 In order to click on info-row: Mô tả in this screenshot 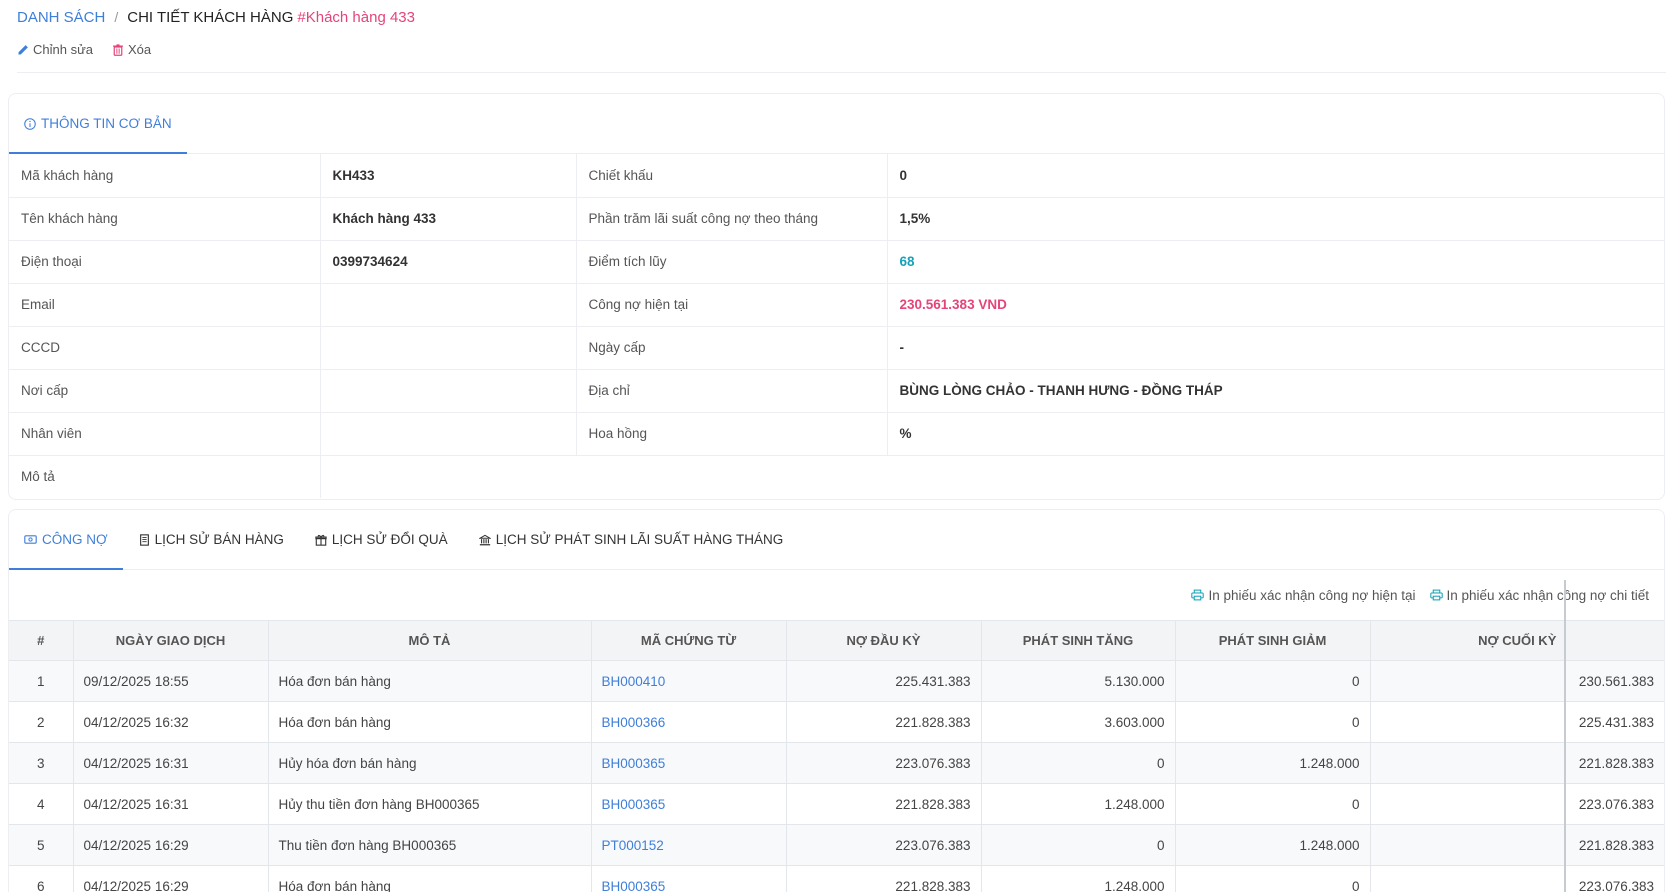, I will do `click(836, 476)`.